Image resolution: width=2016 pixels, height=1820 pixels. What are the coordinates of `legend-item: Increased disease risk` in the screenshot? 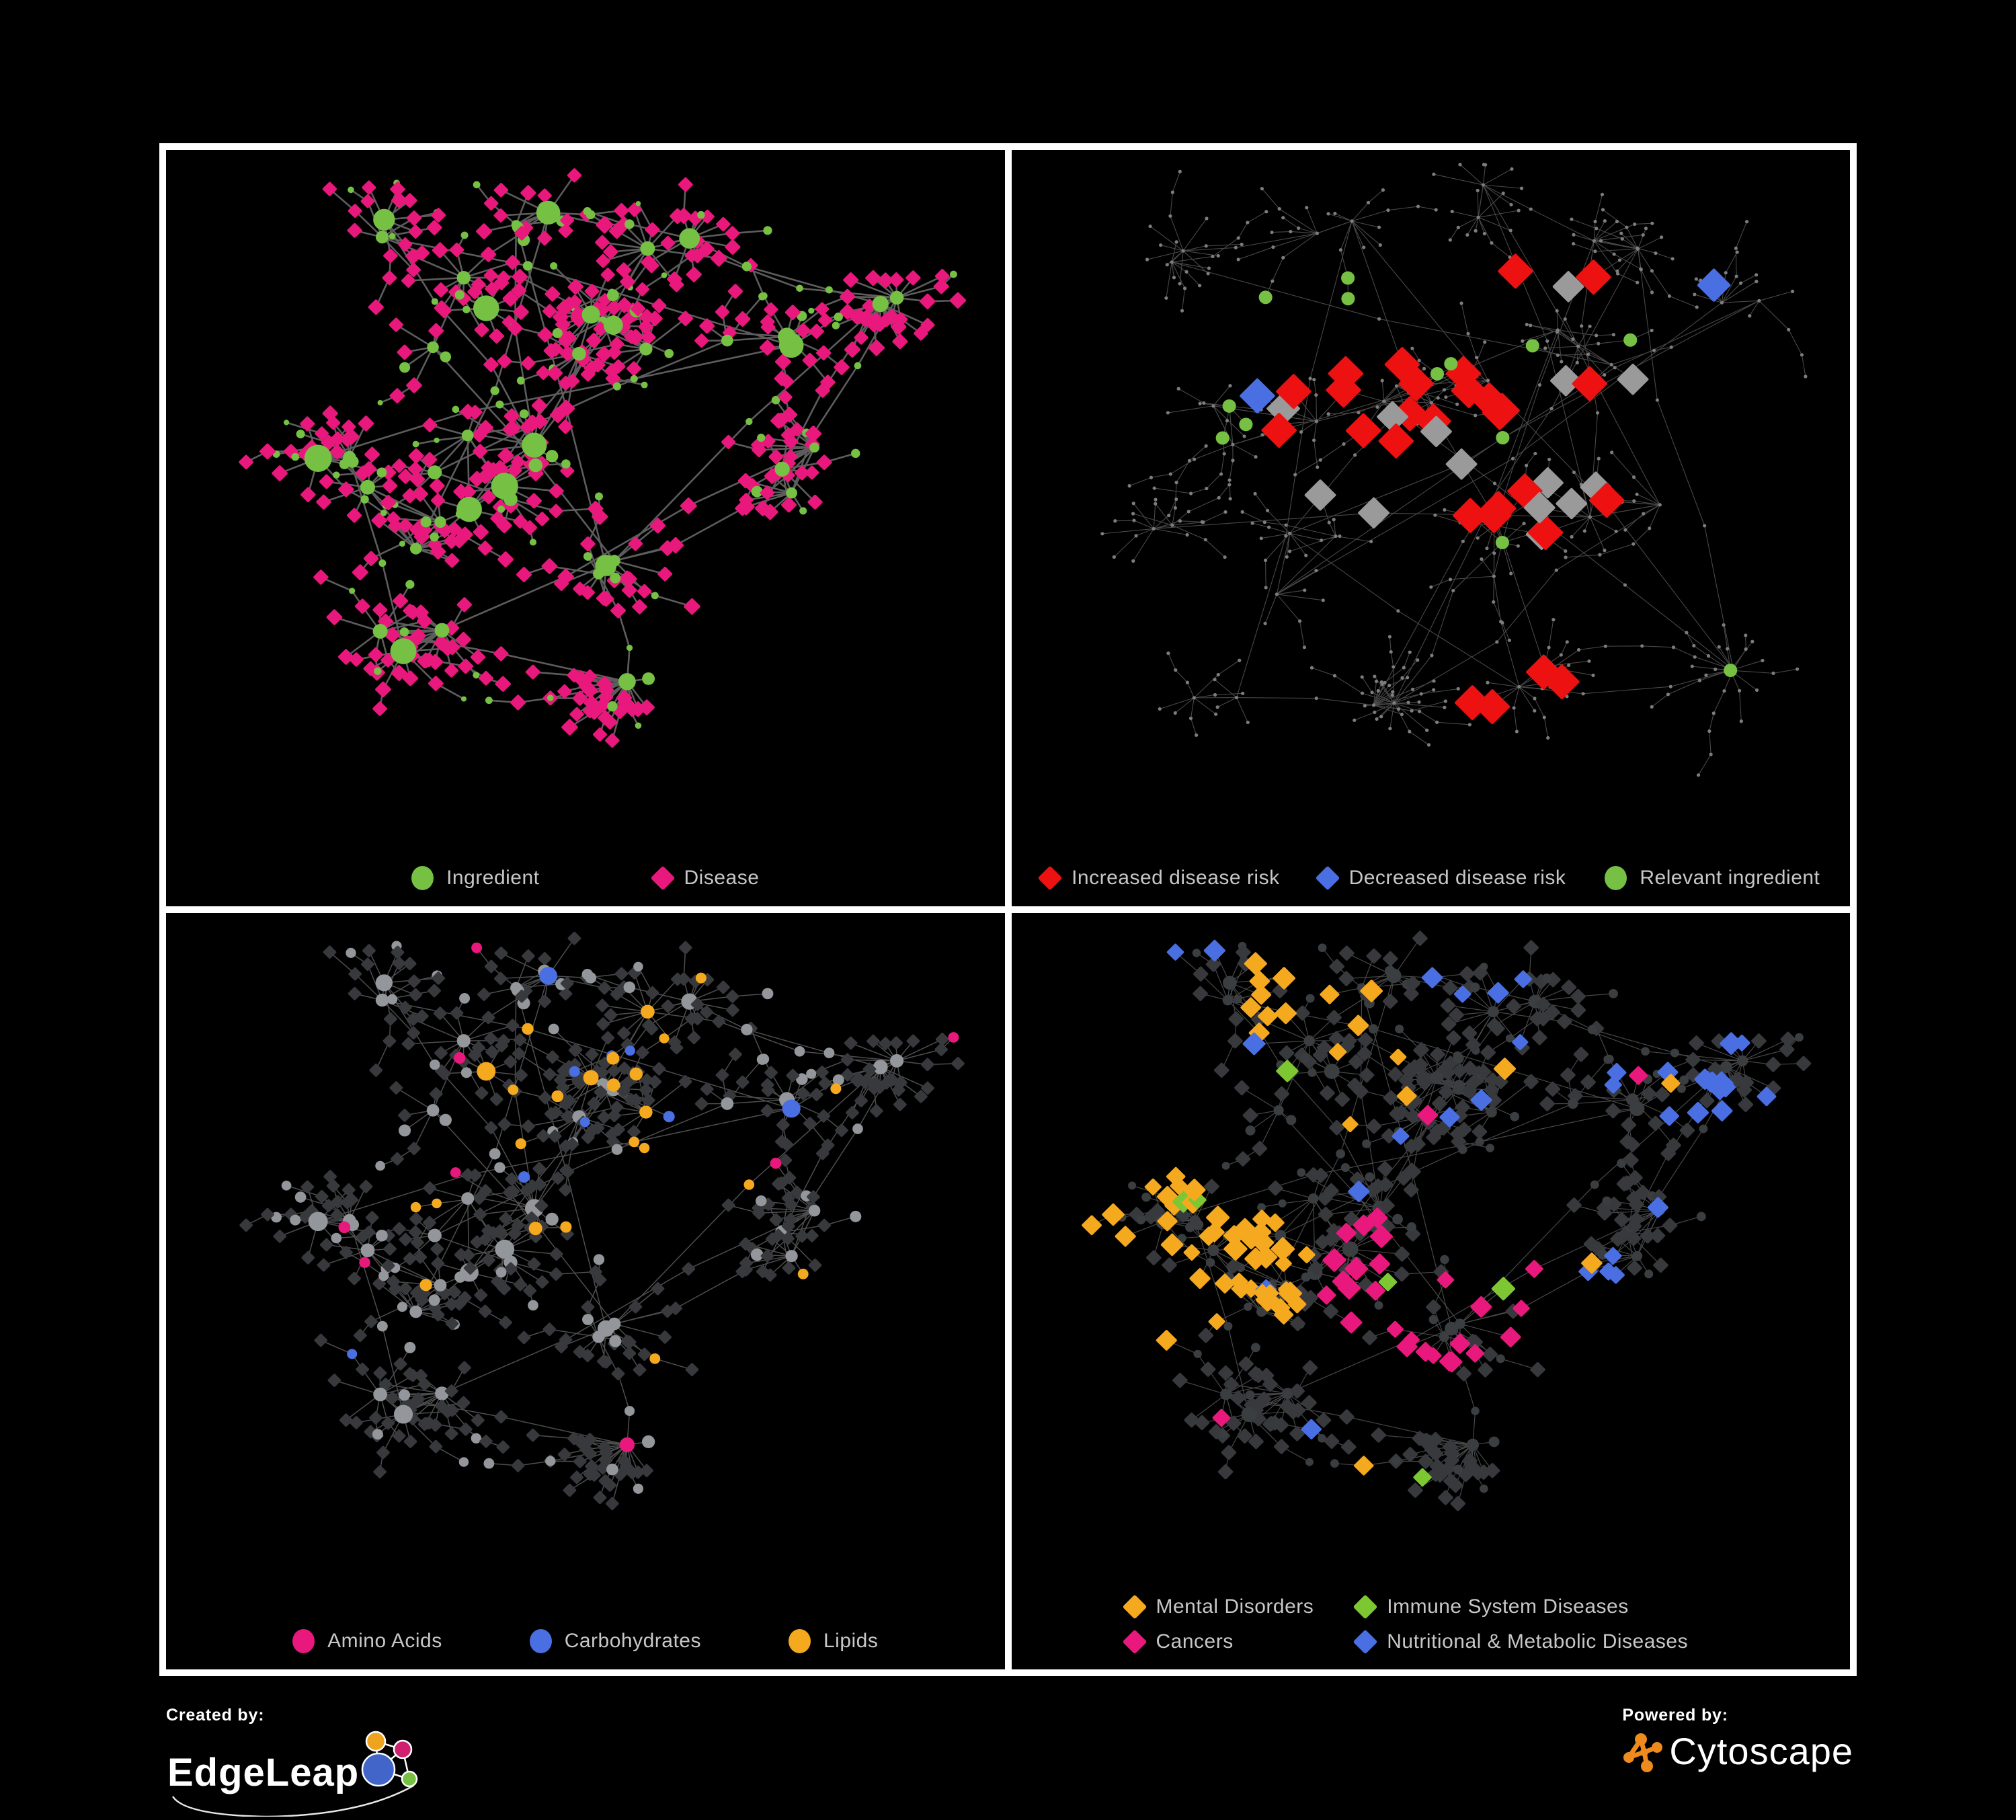 It's located at (1158, 878).